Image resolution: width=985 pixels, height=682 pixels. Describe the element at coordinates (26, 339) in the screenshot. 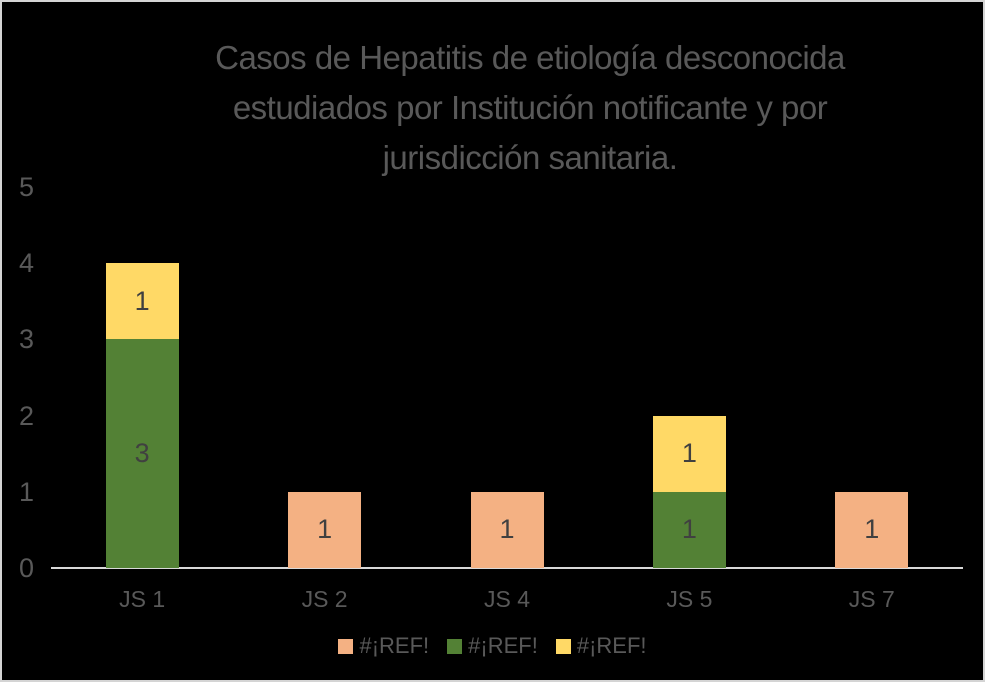

I see `y-tick-label: 3` at that location.